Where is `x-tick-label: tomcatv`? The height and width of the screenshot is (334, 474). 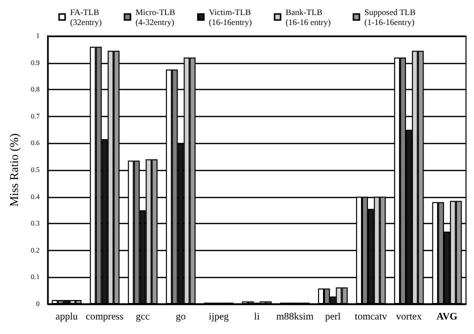 x-tick-label: tomcatv is located at coordinates (371, 317).